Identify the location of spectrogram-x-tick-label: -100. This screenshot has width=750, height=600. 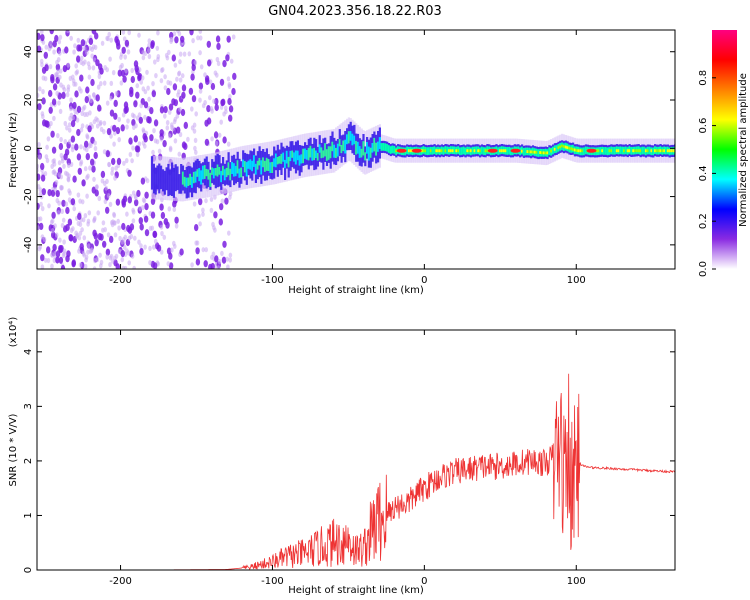
(272, 280).